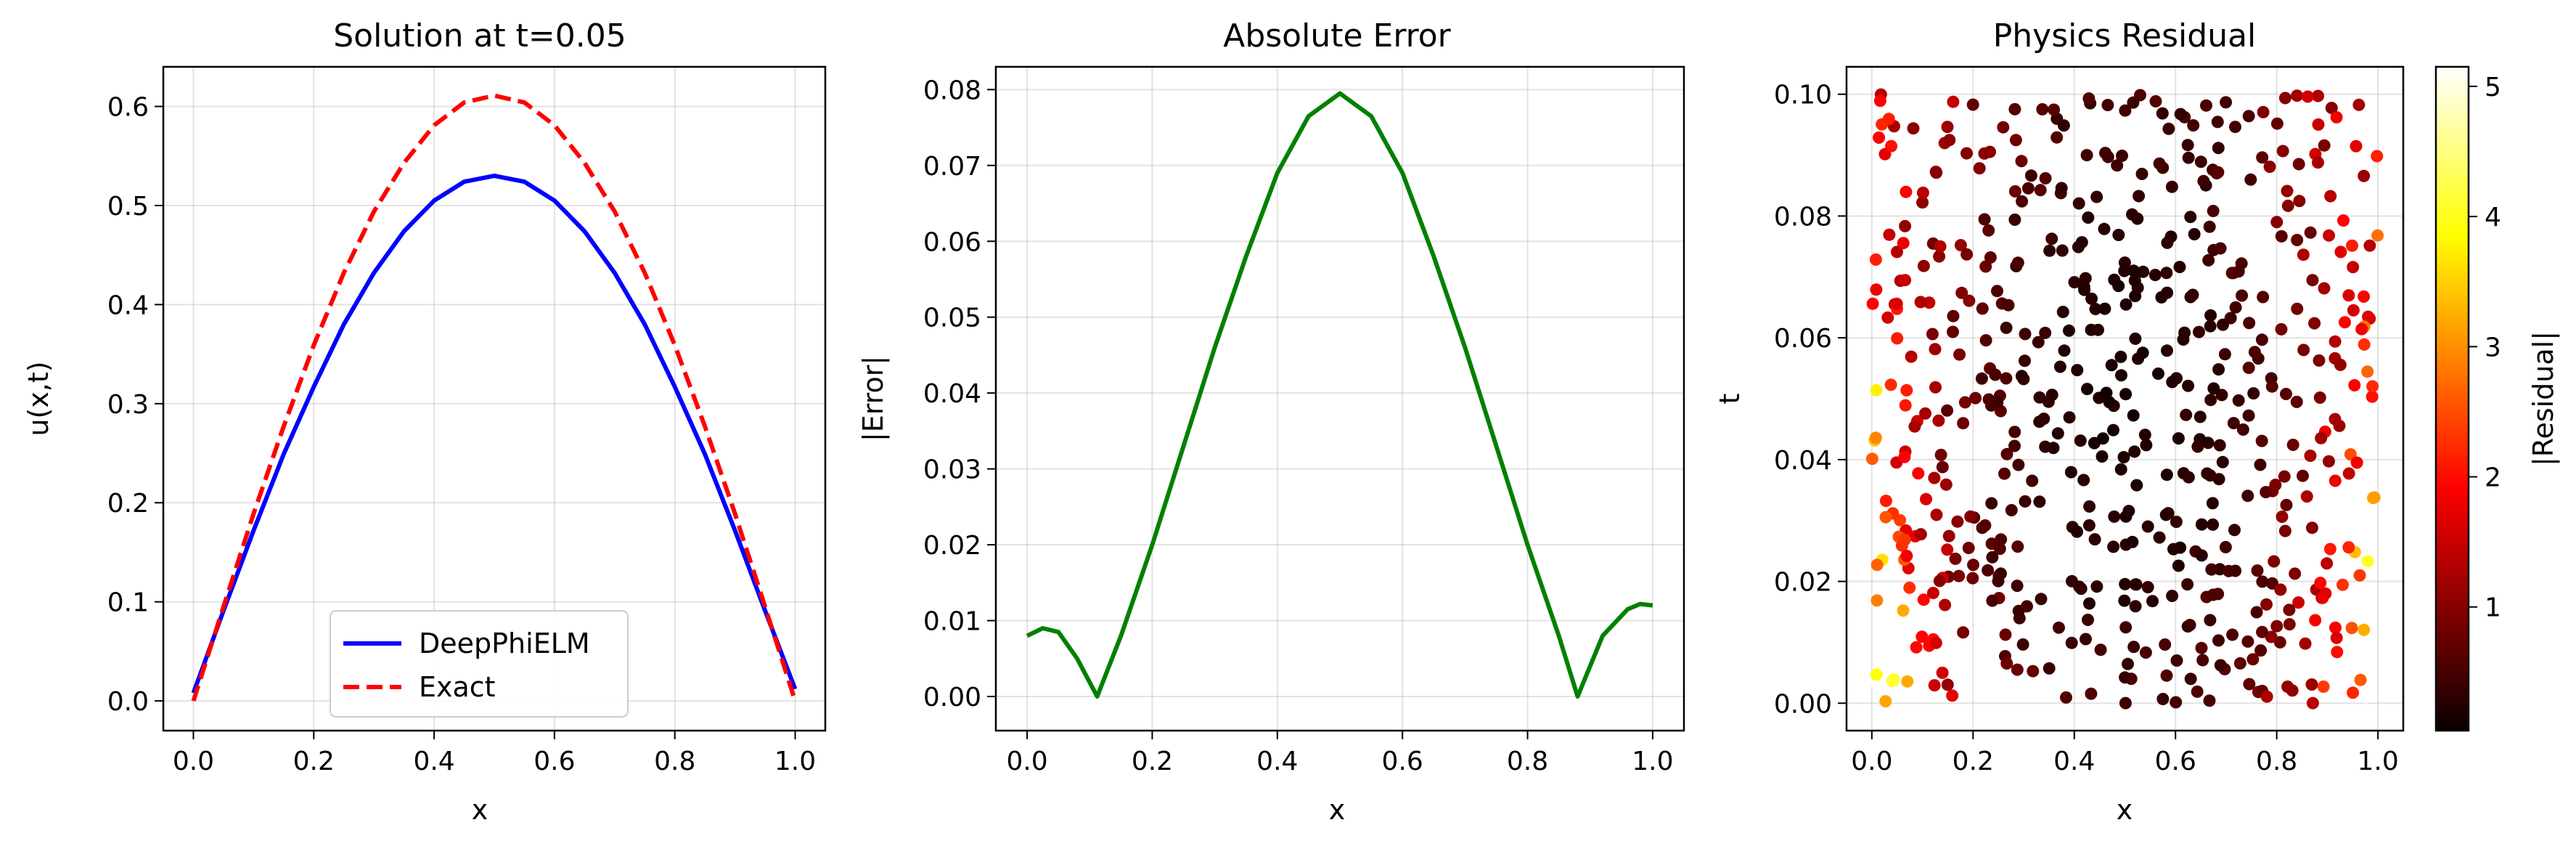  What do you see at coordinates (952, 394) in the screenshot?
I see `y-tick-label: 0.04` at bounding box center [952, 394].